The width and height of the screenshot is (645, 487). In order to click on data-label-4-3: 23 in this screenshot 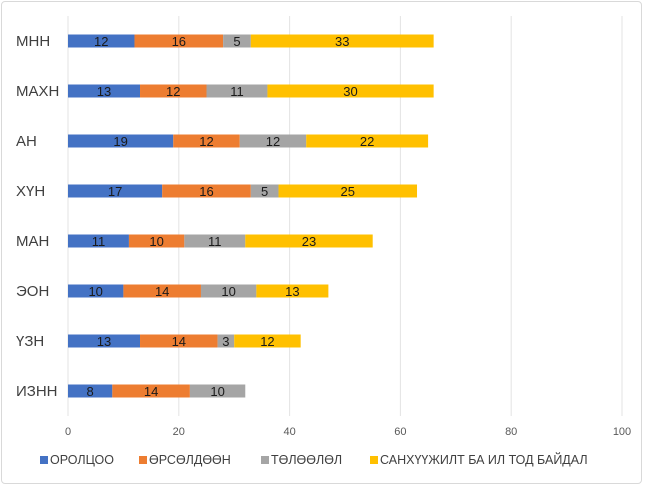, I will do `click(309, 241)`.